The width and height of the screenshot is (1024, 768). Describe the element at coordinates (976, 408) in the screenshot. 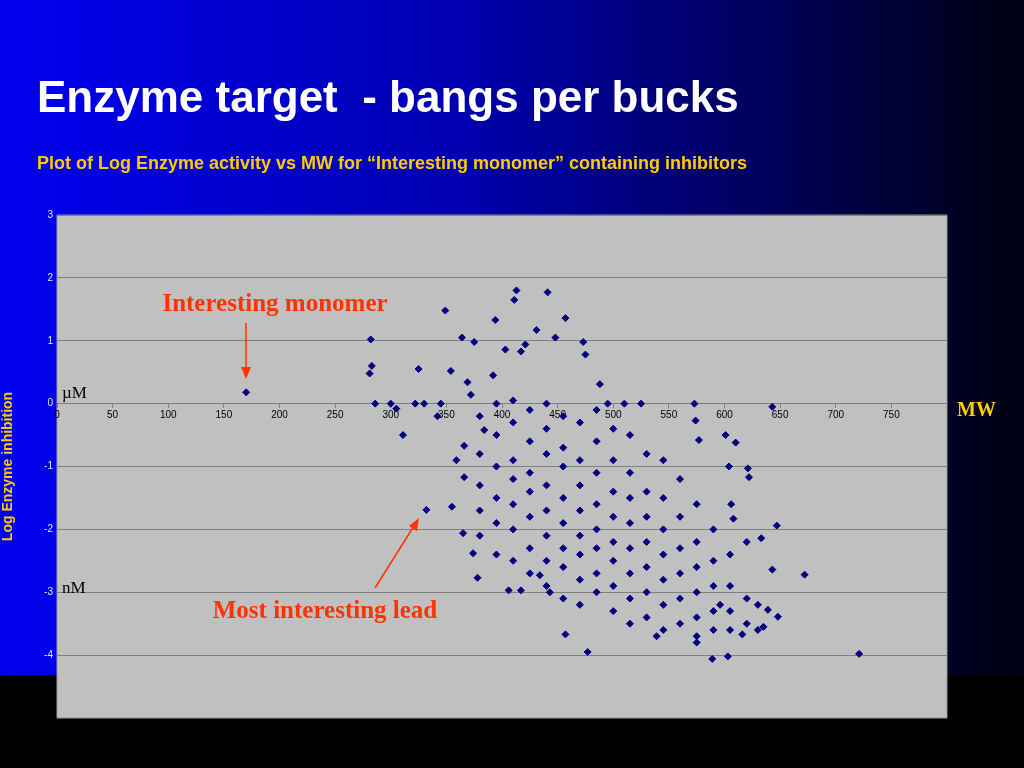

I see `x-axis-title: MW` at that location.